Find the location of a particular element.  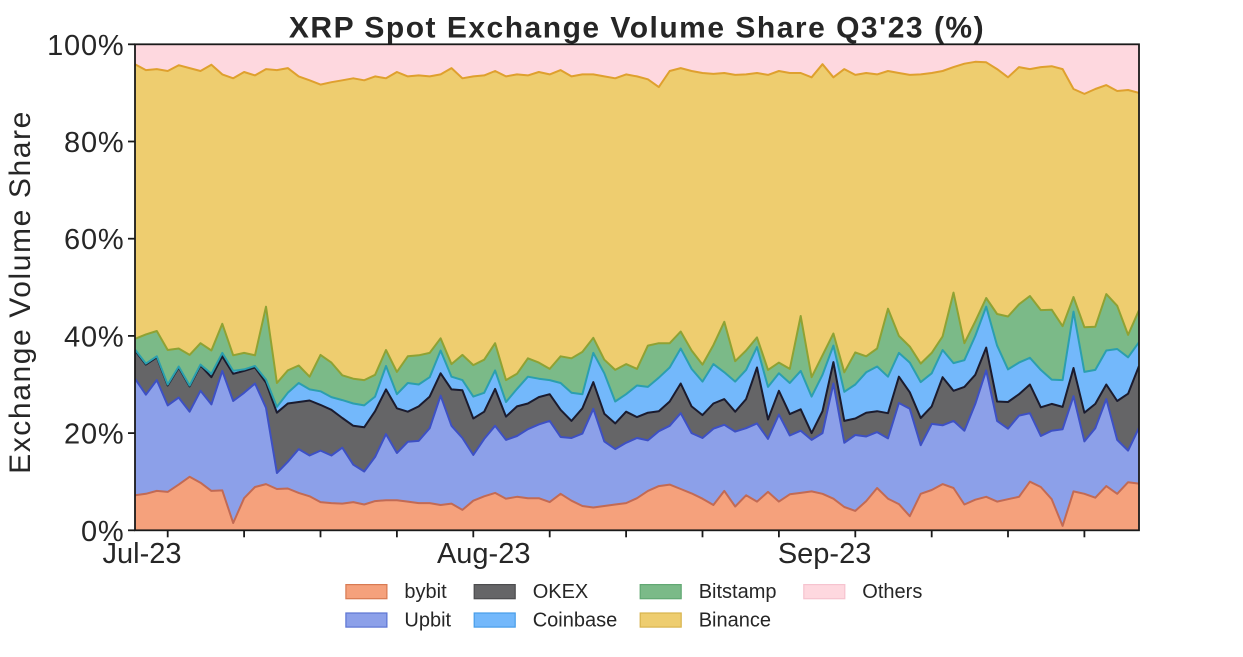

svg-text: Binance is located at coordinates (735, 620).